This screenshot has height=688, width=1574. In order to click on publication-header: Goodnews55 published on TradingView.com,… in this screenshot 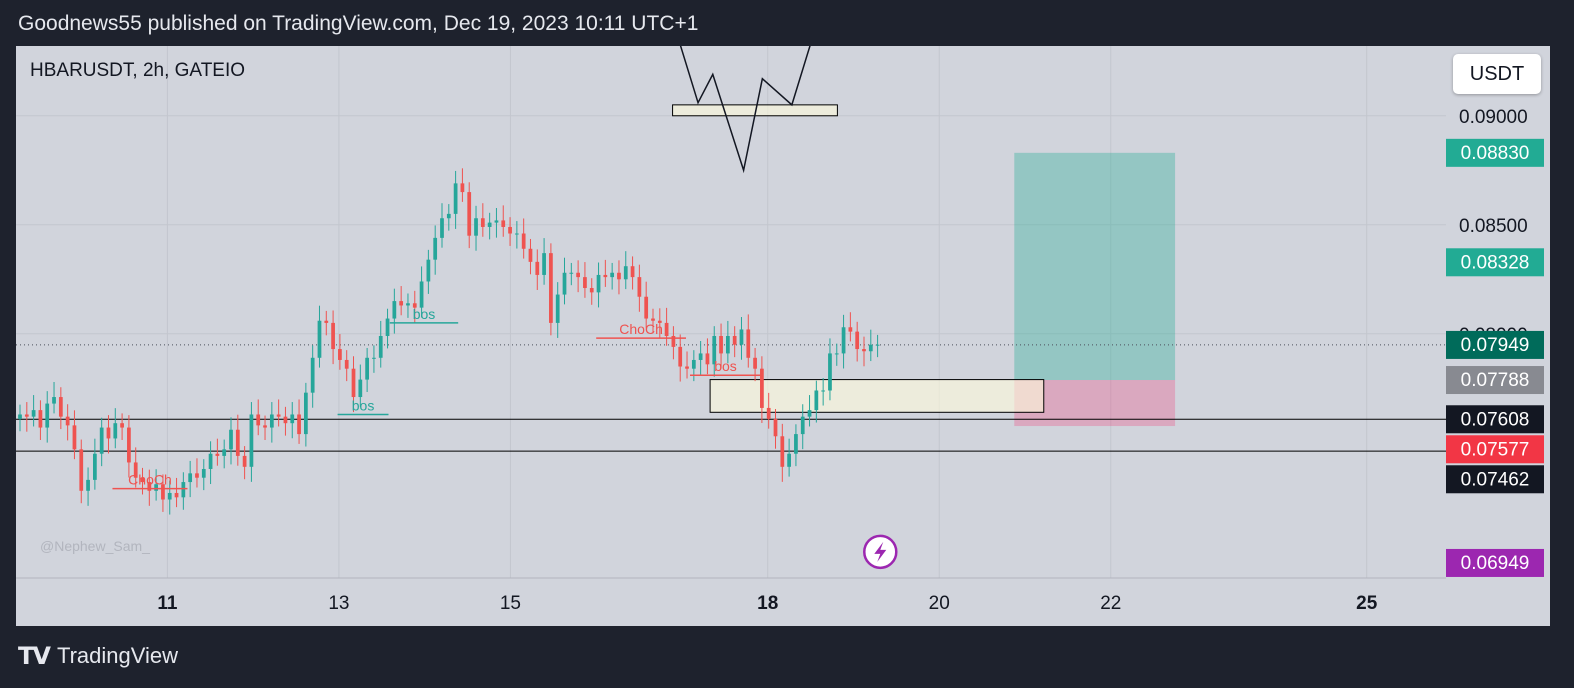, I will do `click(358, 23)`.